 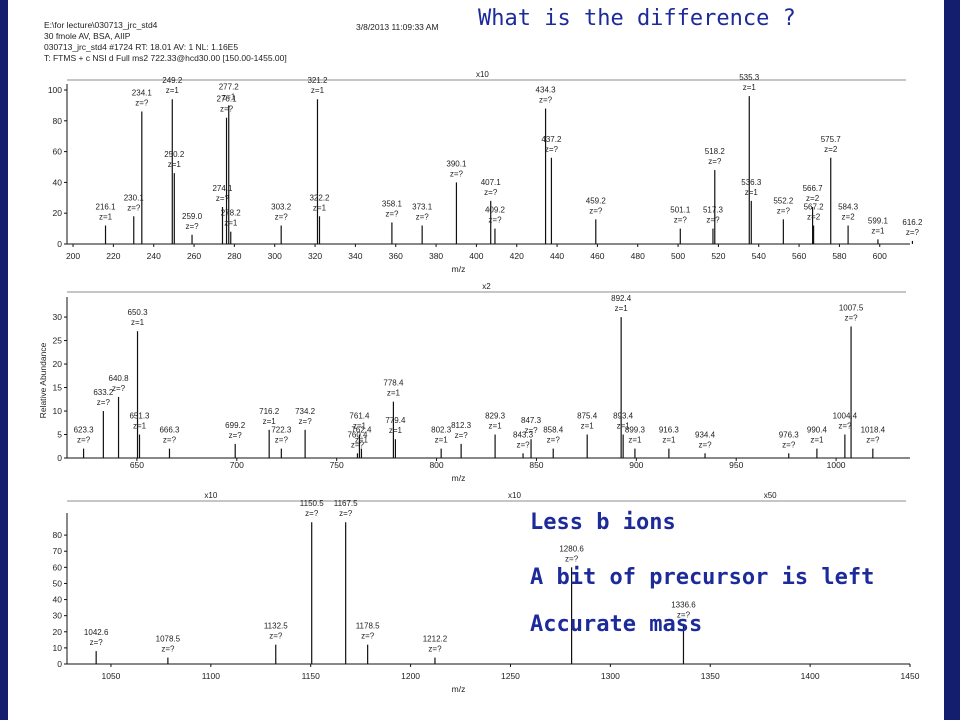 I want to click on panel-2-x-tick-label: 950, so click(x=736, y=465).